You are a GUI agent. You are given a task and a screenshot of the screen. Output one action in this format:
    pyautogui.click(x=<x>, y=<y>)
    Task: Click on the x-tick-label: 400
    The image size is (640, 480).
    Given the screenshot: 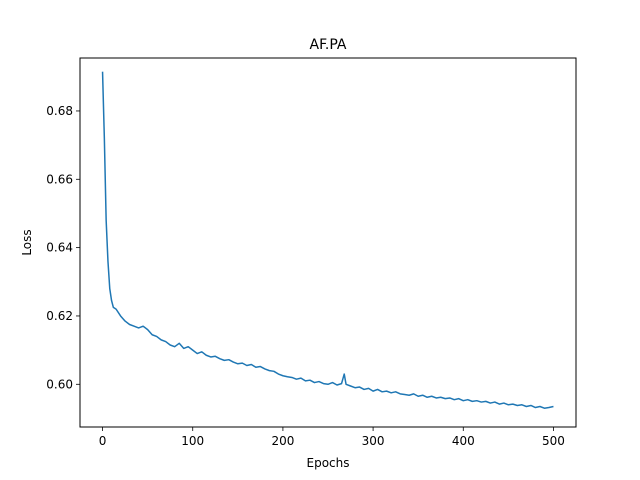 What is the action you would take?
    pyautogui.click(x=463, y=441)
    